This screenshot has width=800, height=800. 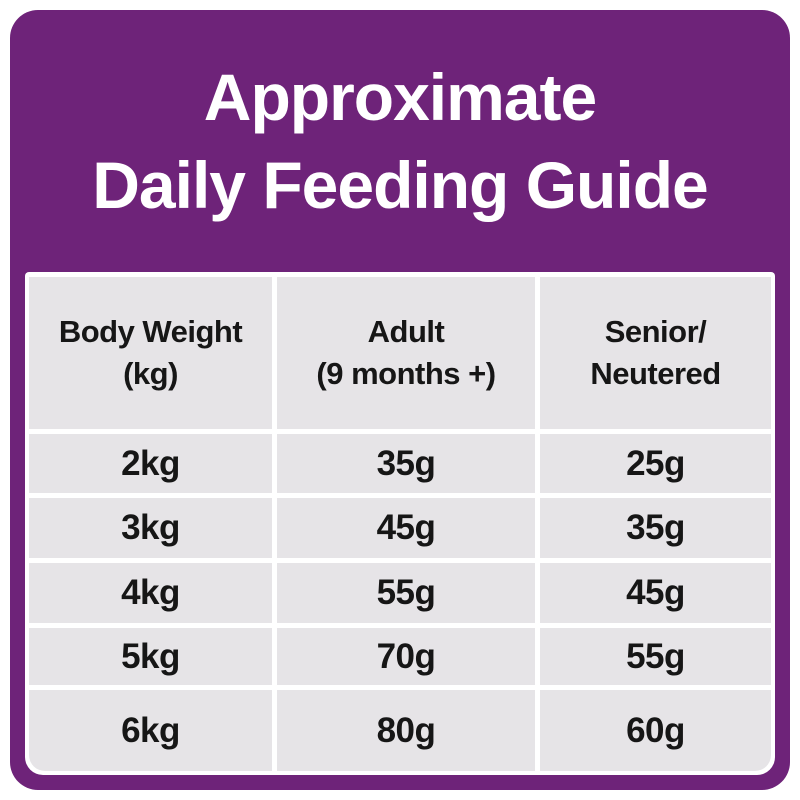 I want to click on column-header-senior-line2: Neutered, so click(x=655, y=373).